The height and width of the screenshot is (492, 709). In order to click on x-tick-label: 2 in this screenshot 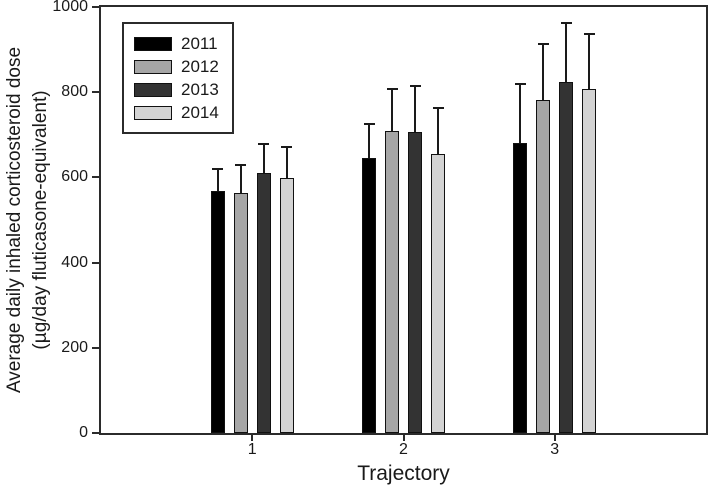, I will do `click(403, 449)`.